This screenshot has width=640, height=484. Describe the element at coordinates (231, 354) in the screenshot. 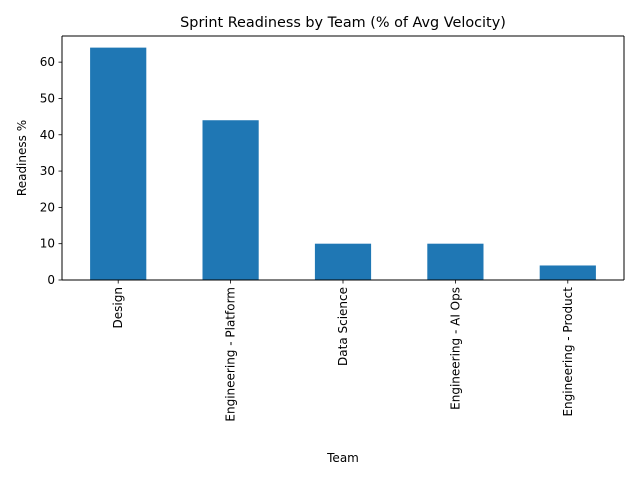

I see `x-tick-label-1: Engineering - Platform` at that location.